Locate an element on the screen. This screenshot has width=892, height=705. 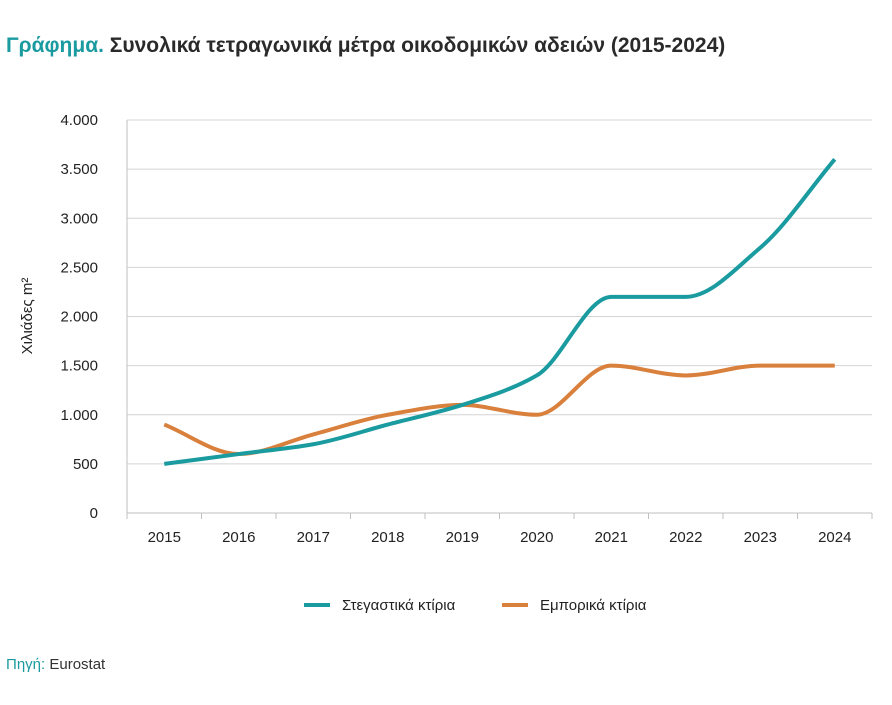
y-tick-label: 3.500 is located at coordinates (79, 169).